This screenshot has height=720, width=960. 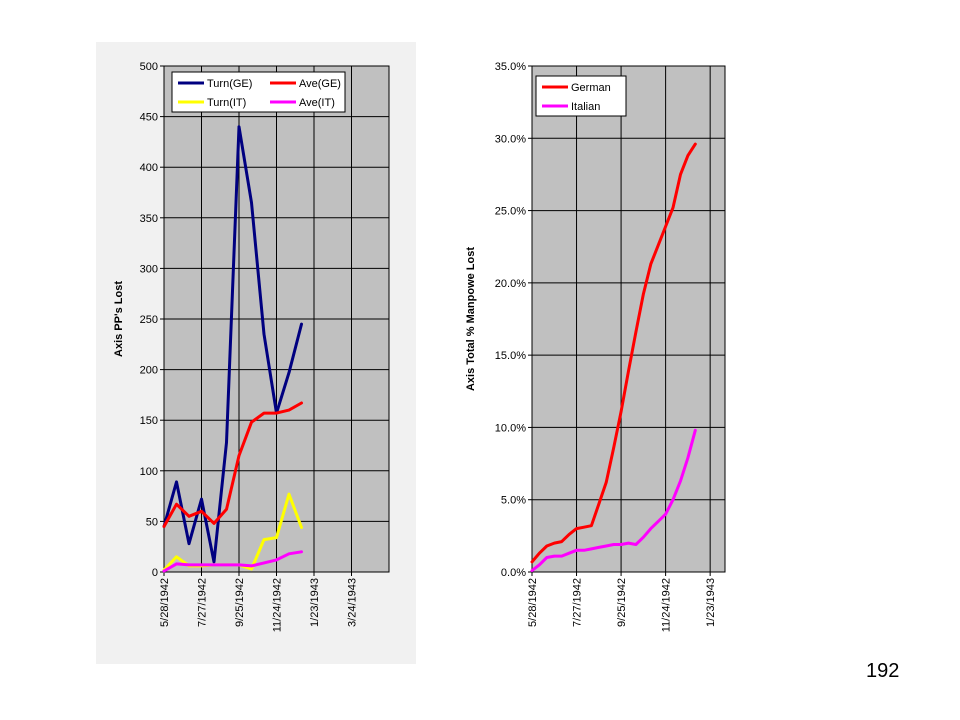 I want to click on y-tick-label: 50, so click(x=152, y=522).